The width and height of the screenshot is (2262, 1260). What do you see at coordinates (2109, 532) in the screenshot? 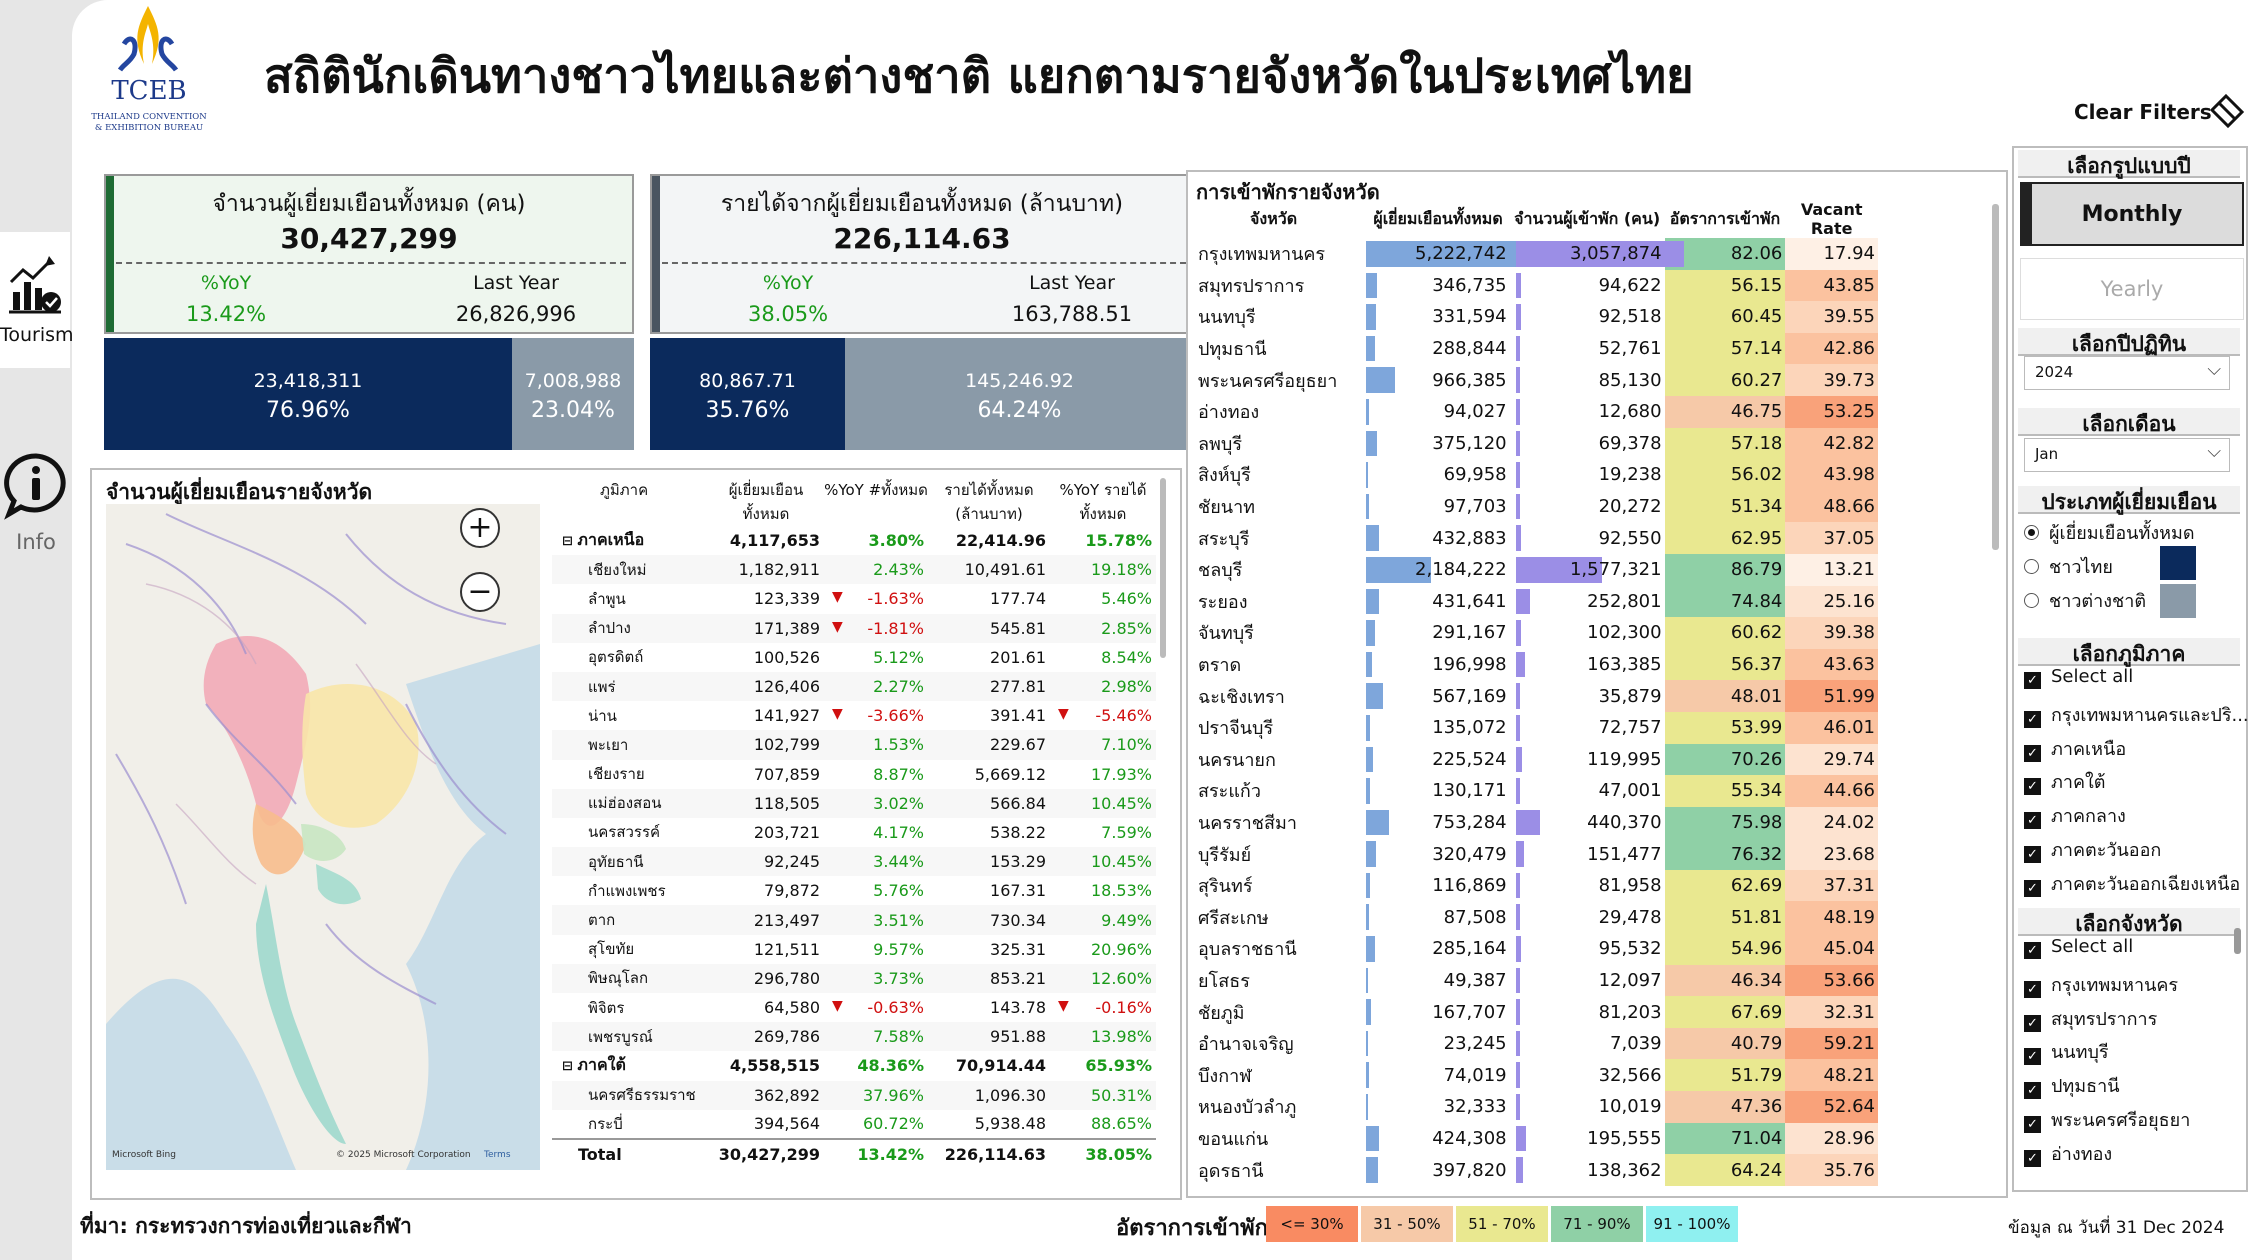
I see `visitor-type-all: ผู้เยี่ยมเยือนทั้งหมด` at bounding box center [2109, 532].